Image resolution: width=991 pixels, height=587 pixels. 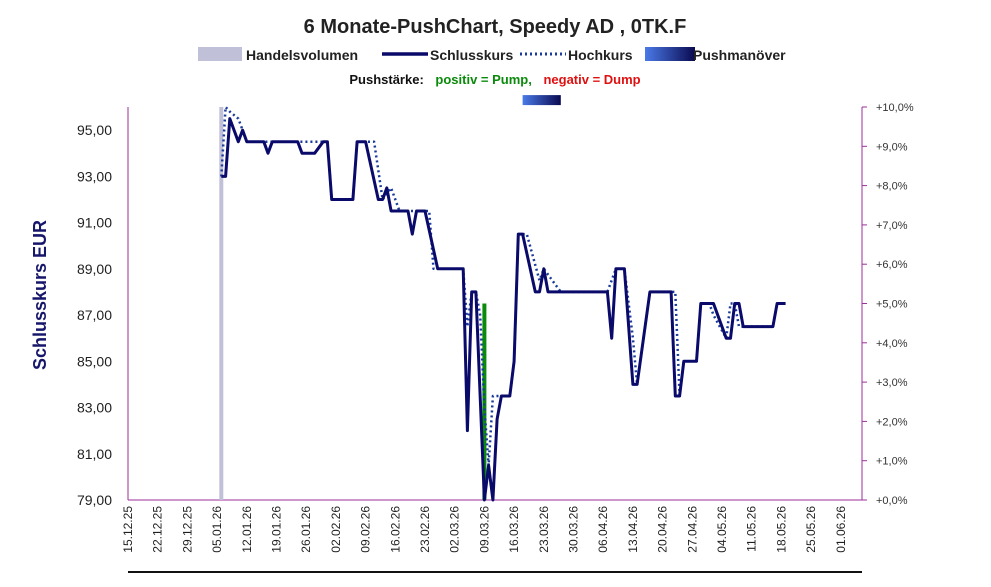 What do you see at coordinates (692, 529) in the screenshot?
I see `x-tick-label: 27.04.26` at bounding box center [692, 529].